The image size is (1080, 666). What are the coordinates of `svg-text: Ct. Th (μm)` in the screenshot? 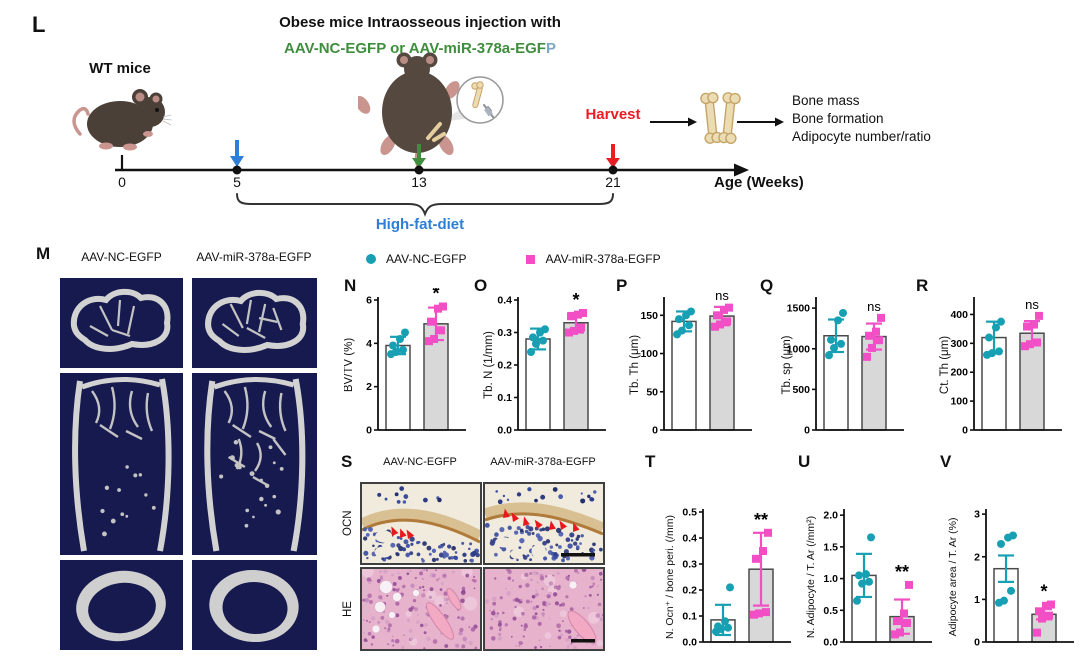 It's located at (945, 365).